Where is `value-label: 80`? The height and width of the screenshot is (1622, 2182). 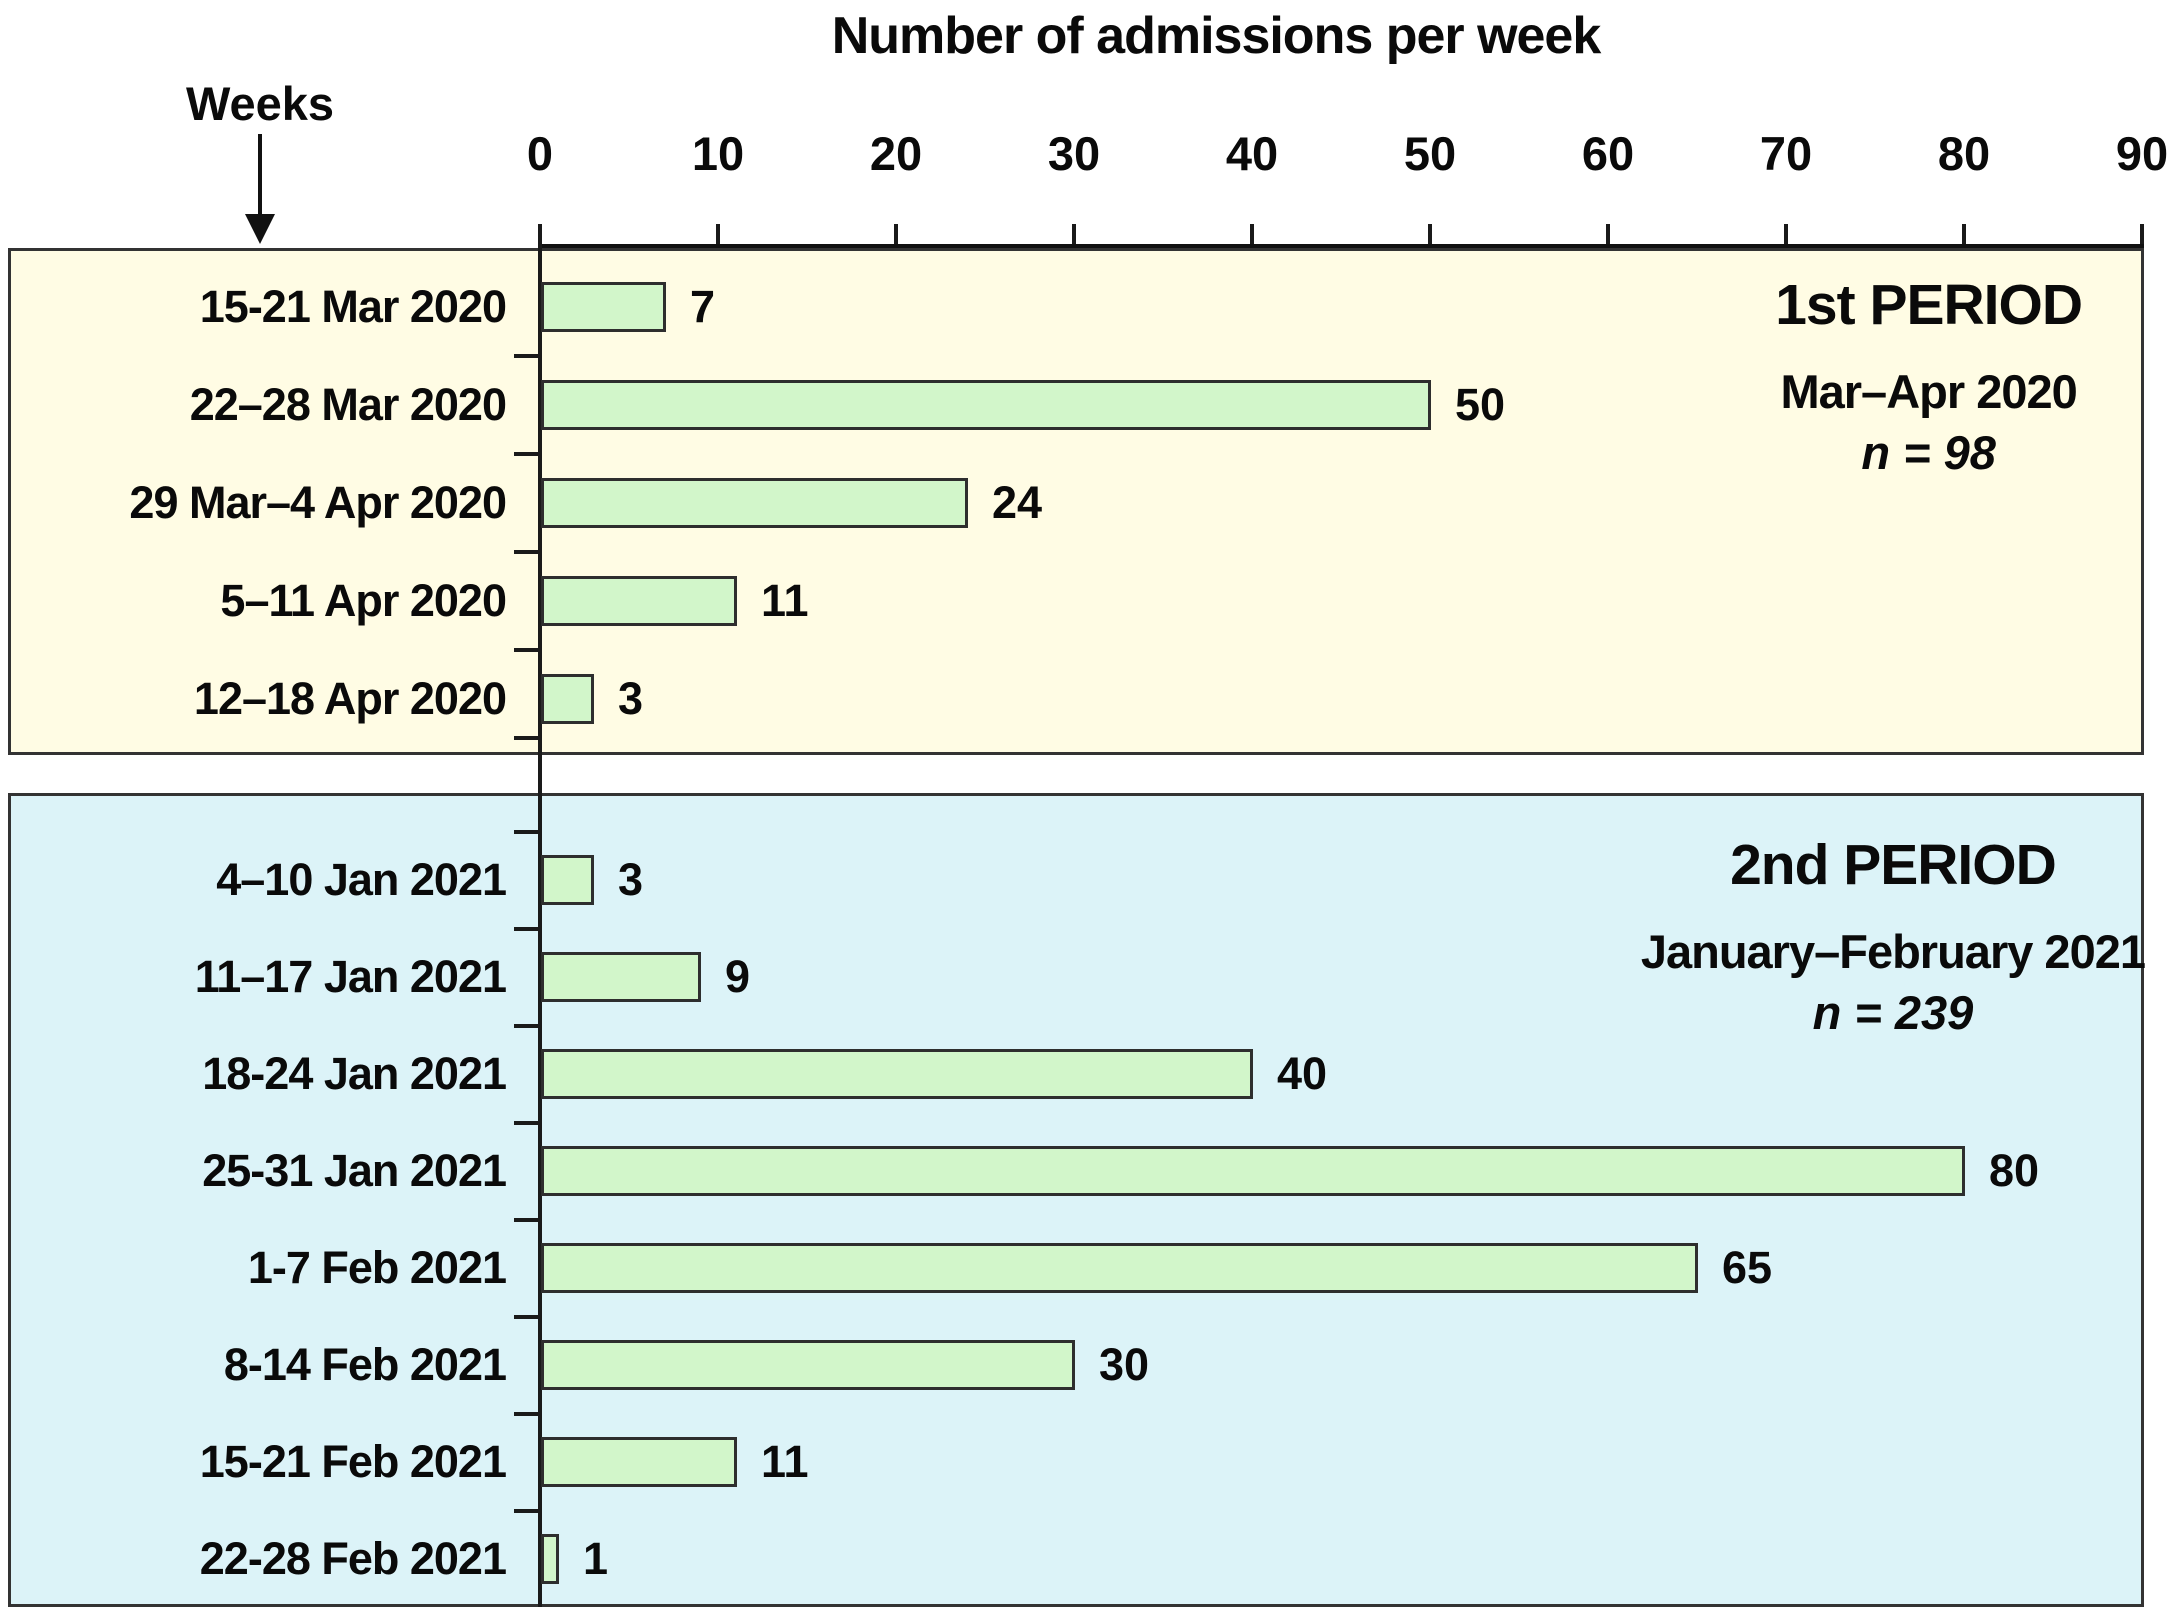 value-label: 80 is located at coordinates (2014, 1170).